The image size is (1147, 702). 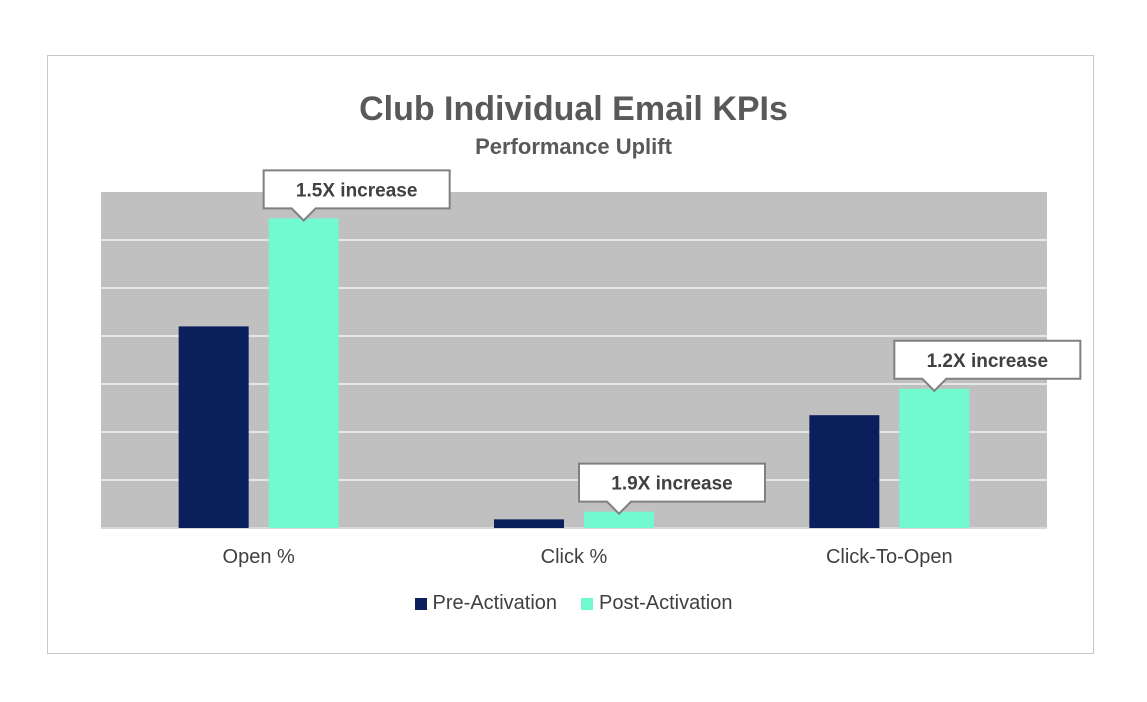 I want to click on legend-item-post-activation: Post-Activation, so click(x=656, y=603).